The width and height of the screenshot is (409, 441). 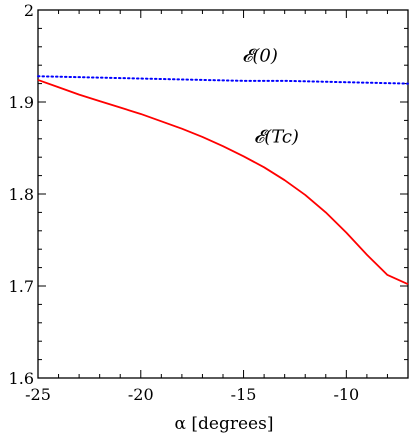 What do you see at coordinates (21, 378) in the screenshot?
I see `y-tick-label: 1.6` at bounding box center [21, 378].